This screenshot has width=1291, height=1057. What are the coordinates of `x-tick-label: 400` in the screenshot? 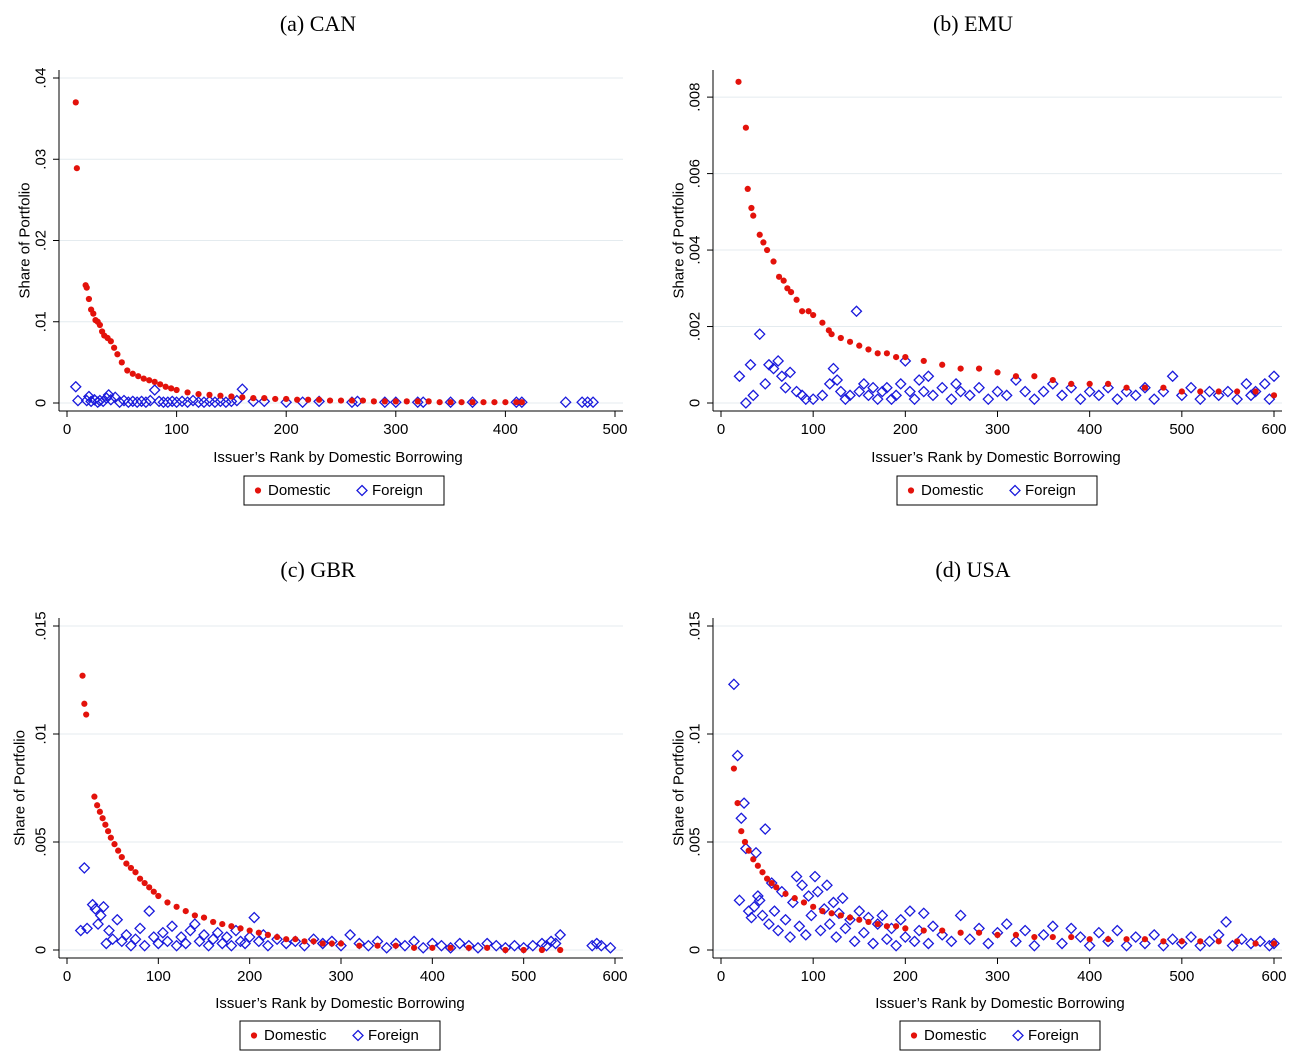 It's located at (1089, 976).